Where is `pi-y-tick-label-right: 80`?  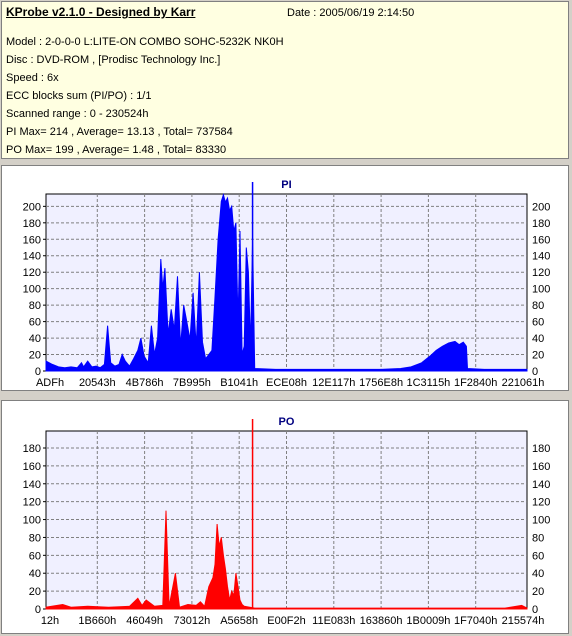
pi-y-tick-label-right: 80 is located at coordinates (538, 306).